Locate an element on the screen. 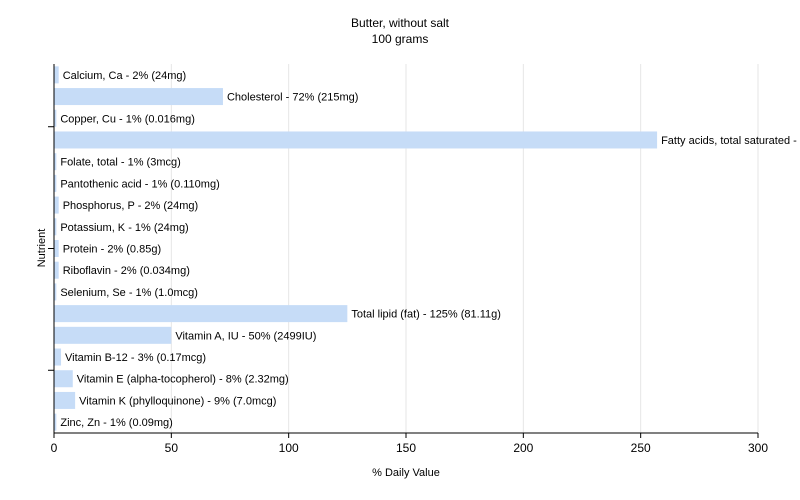 This screenshot has height=500, width=800. y-axis-label: Nutrient is located at coordinates (42, 248).